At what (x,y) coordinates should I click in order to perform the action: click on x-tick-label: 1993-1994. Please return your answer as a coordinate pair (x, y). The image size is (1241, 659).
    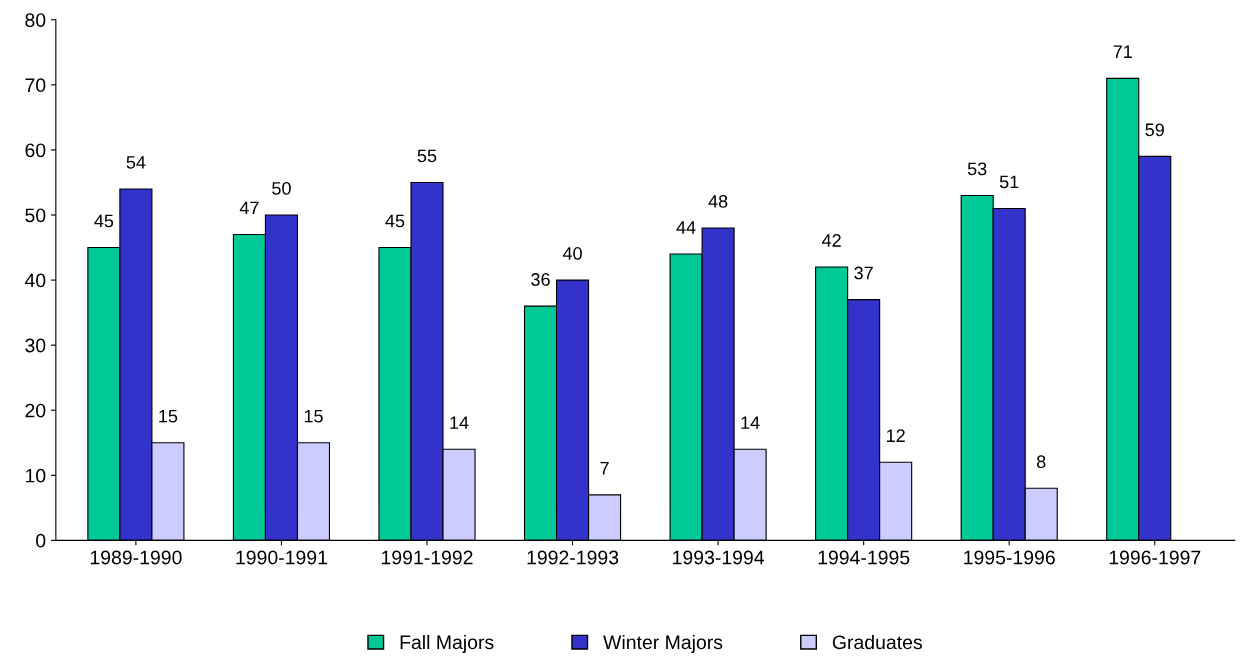
    Looking at the image, I should click on (719, 557).